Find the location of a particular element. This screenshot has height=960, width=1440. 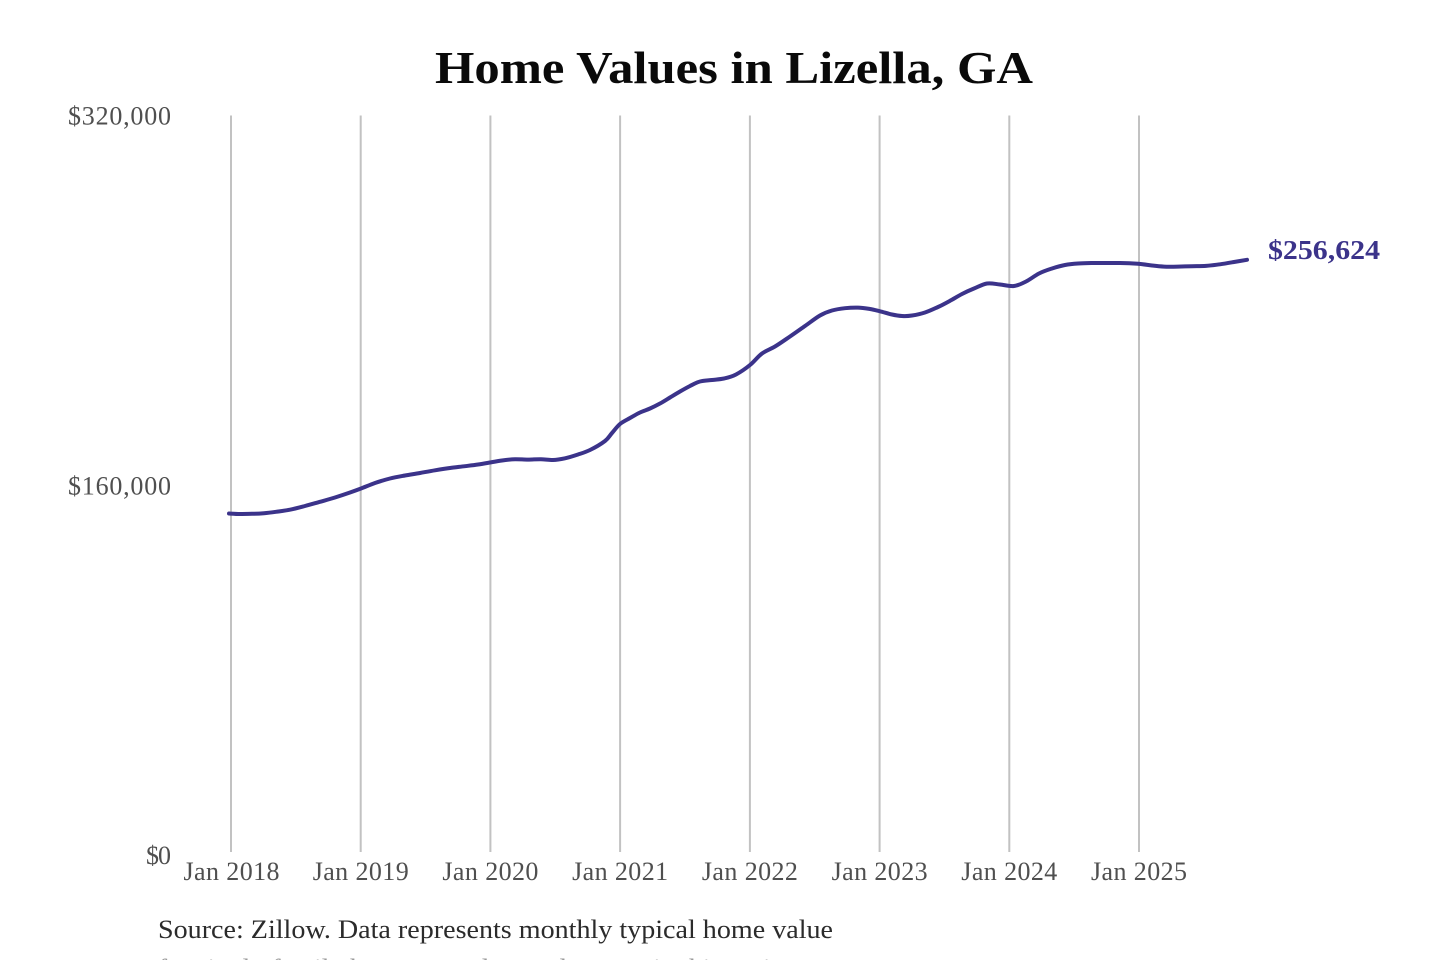

svg-text: $0 is located at coordinates (158, 855).